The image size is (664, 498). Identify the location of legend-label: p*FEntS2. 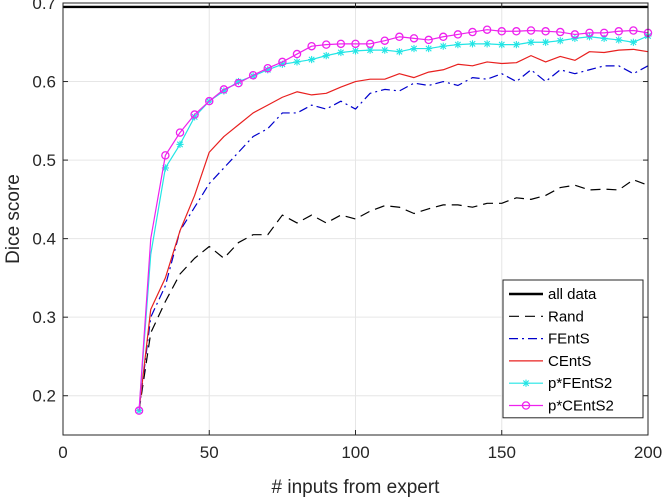
(580, 383).